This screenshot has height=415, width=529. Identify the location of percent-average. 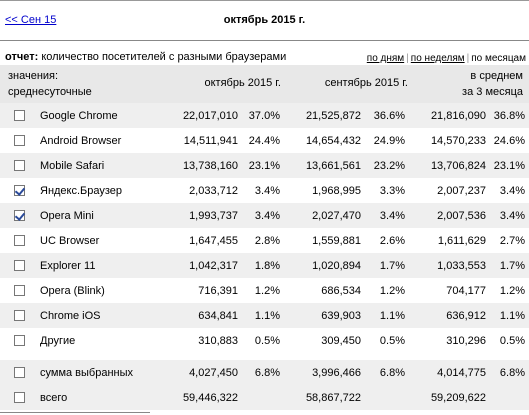
(507, 397).